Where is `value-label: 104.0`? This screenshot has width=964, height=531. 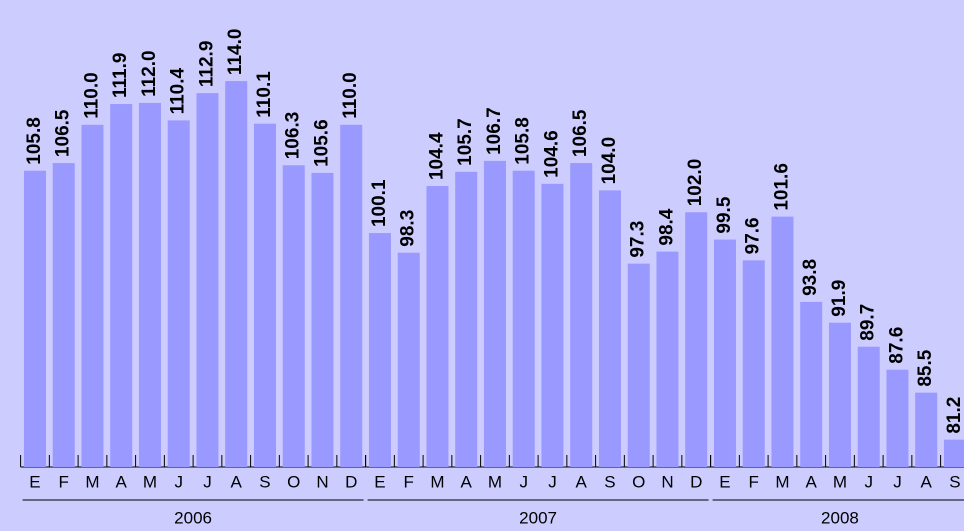 value-label: 104.0 is located at coordinates (609, 161).